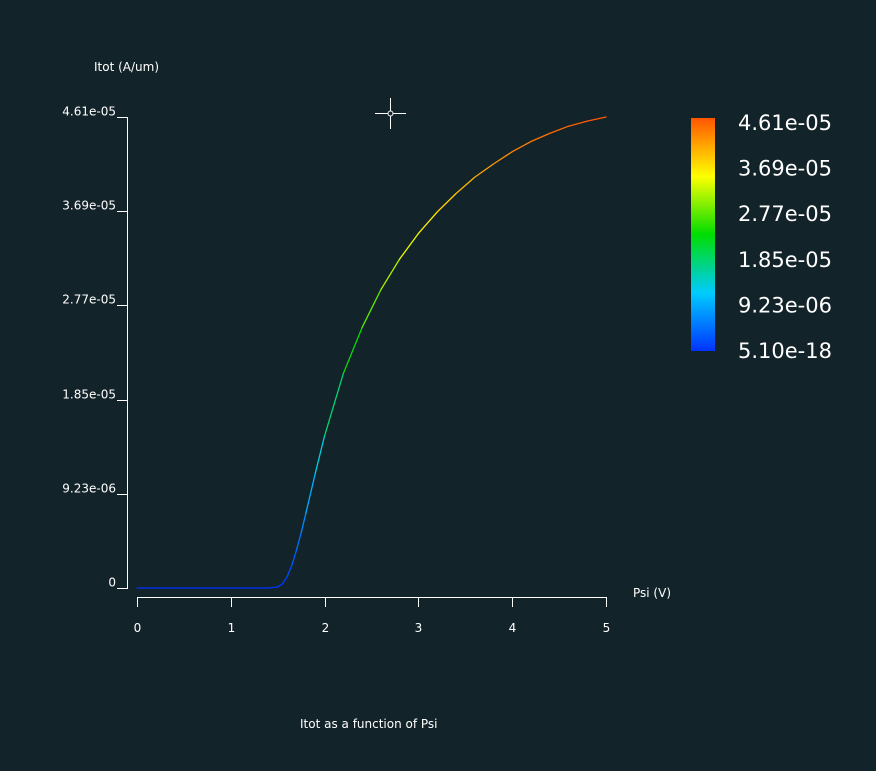 This screenshot has height=771, width=876. I want to click on y-tick-label: 9.23e-06, so click(89, 489).